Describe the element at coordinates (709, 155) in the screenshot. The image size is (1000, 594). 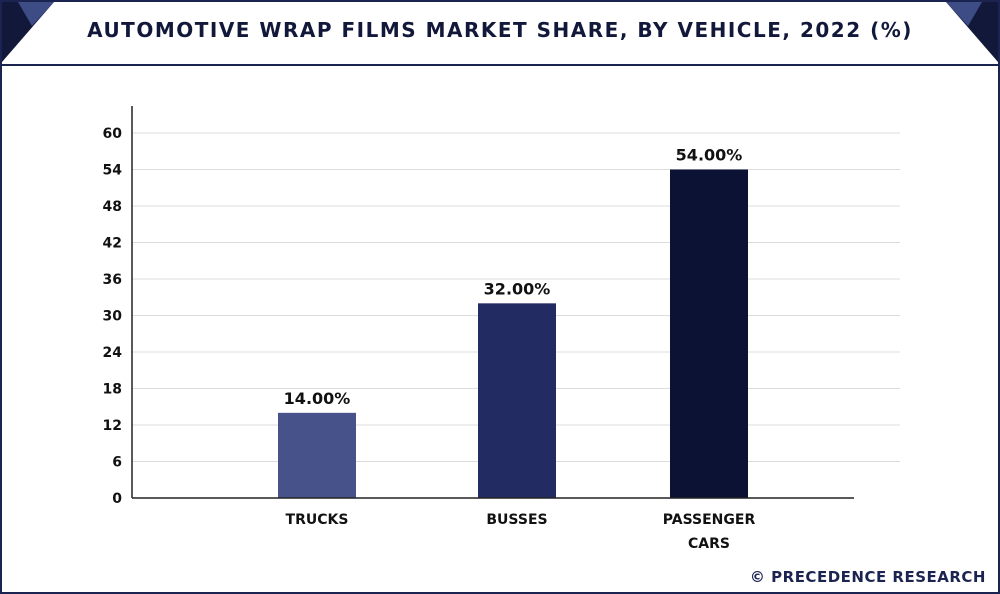
I see `data-label: 54.00%` at that location.